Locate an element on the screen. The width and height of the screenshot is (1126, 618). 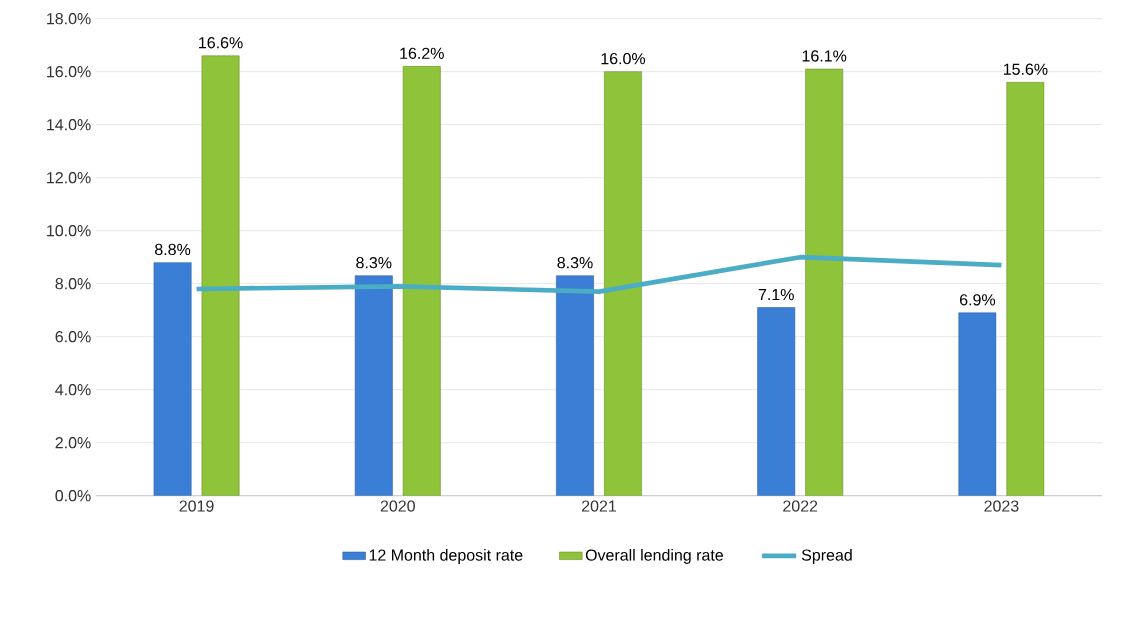
y-tick-label: 12.0% is located at coordinates (69, 177).